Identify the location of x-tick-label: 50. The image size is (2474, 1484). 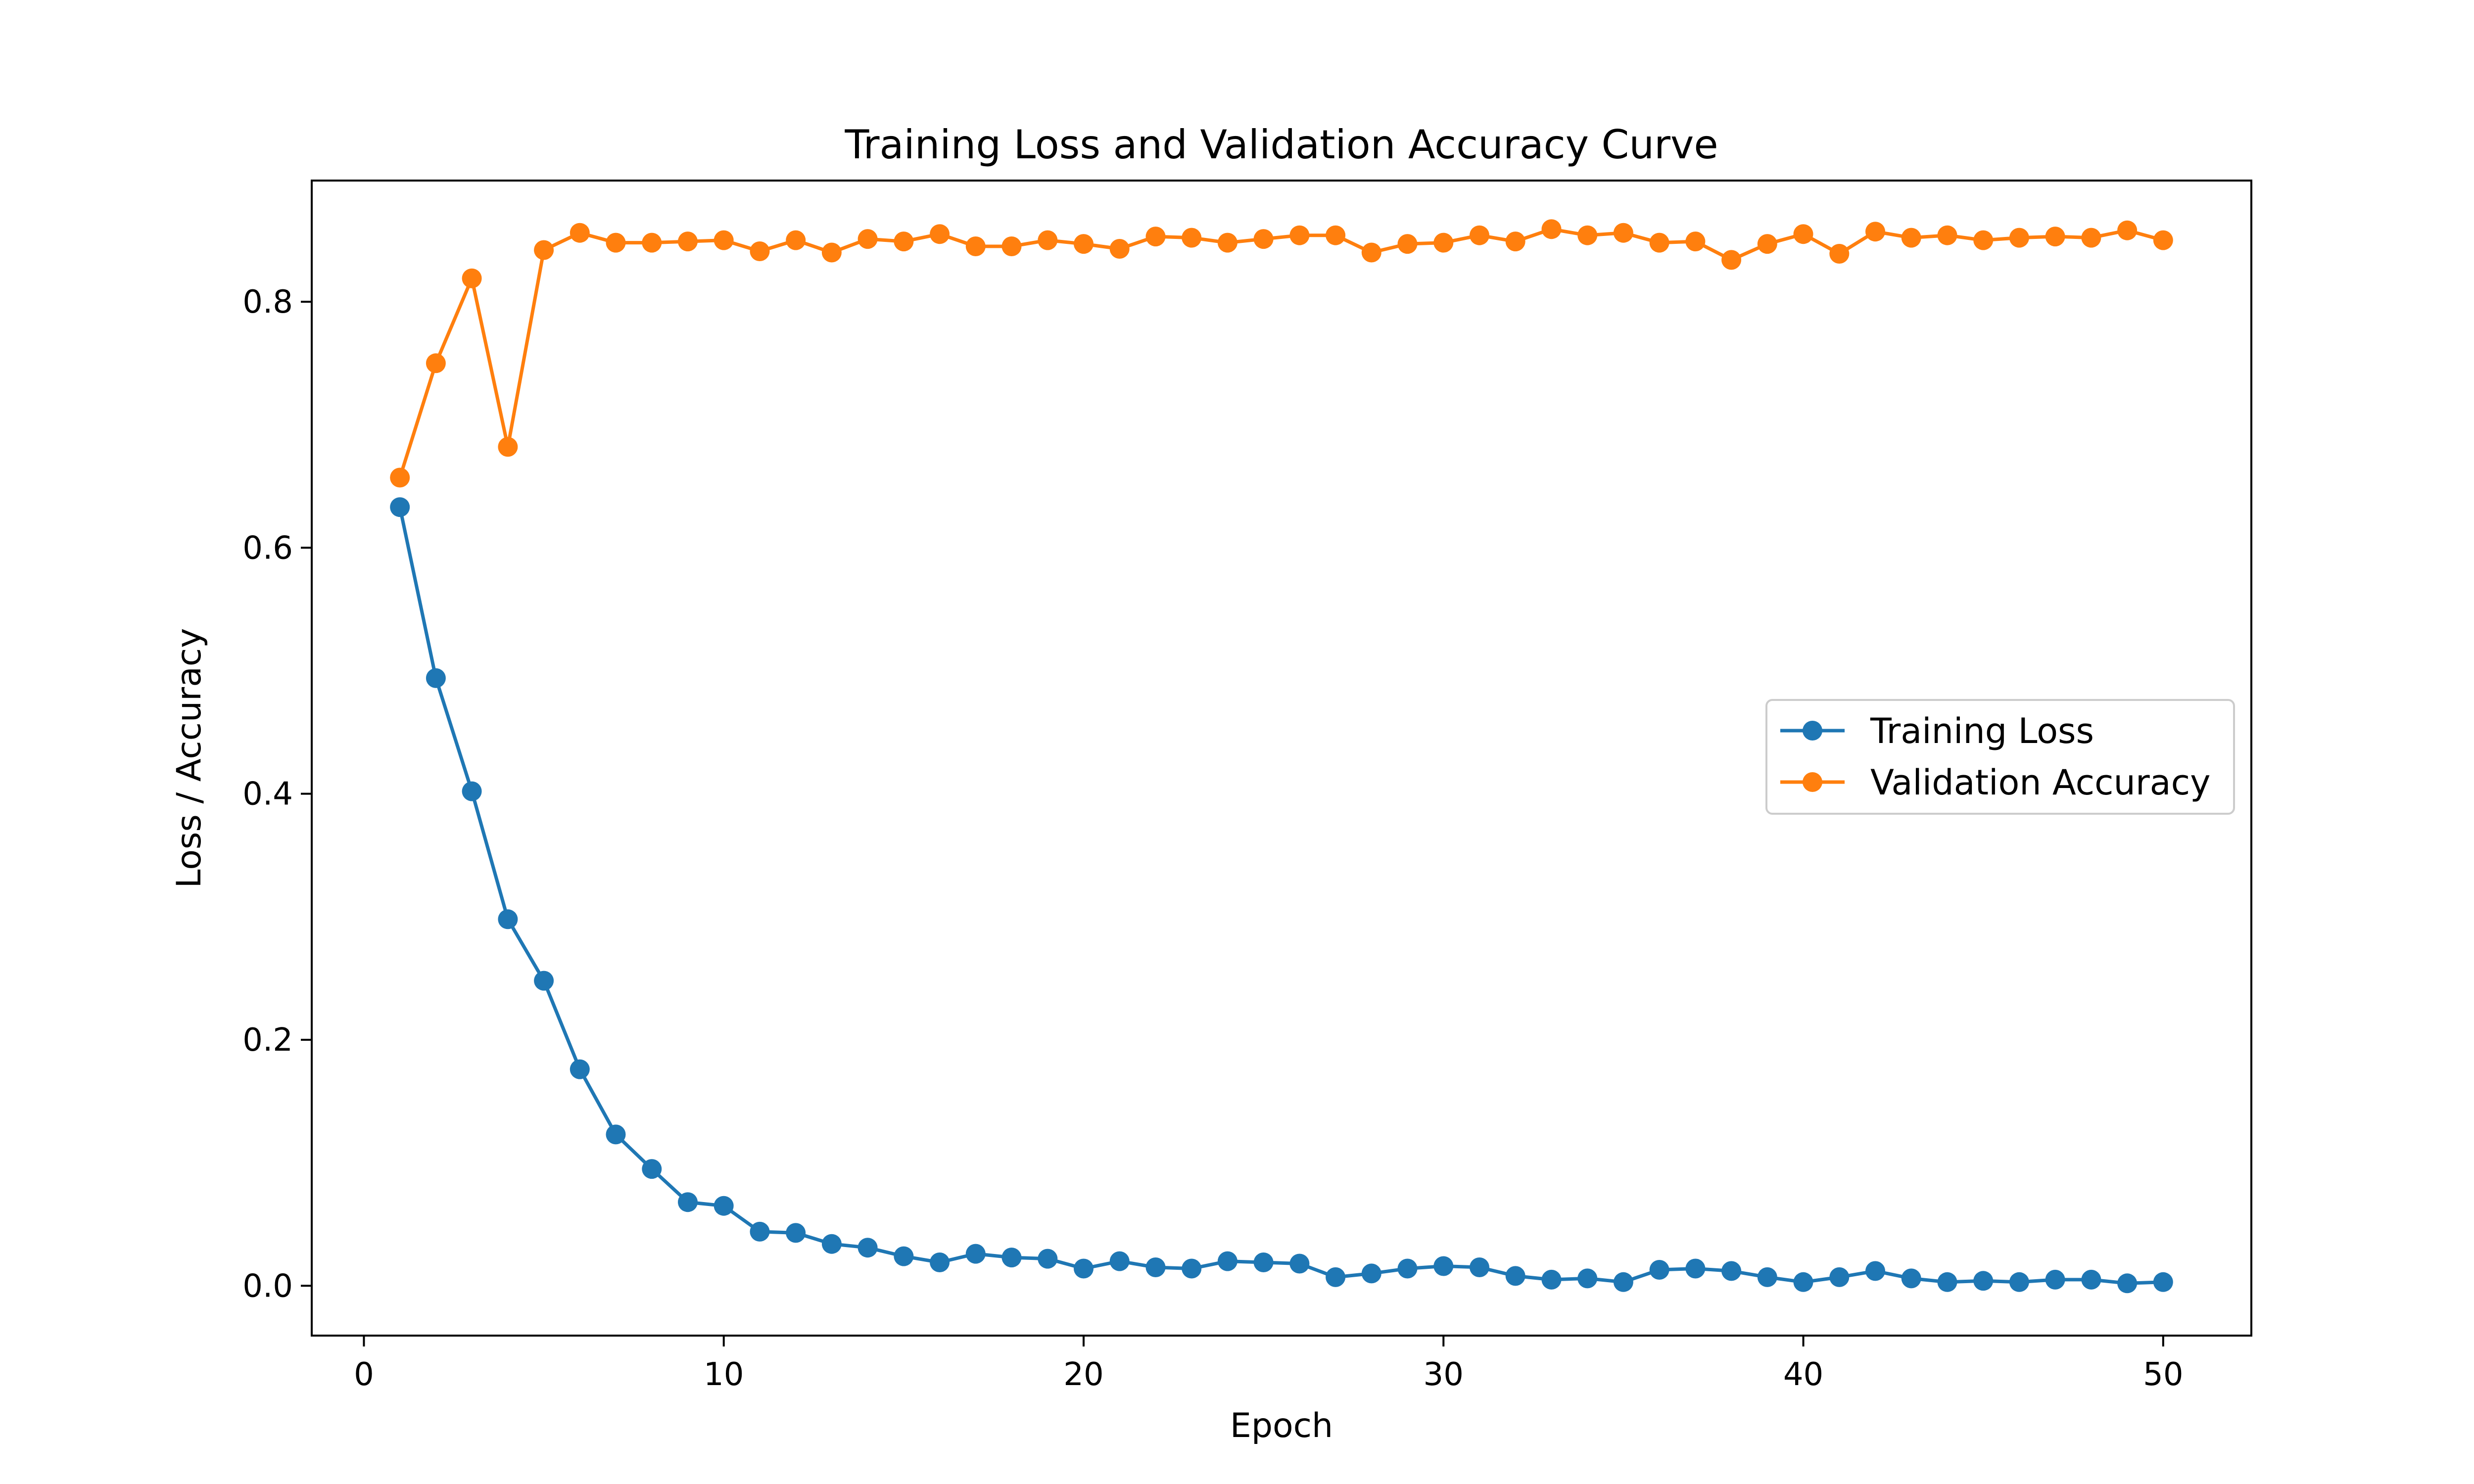
(2163, 1374).